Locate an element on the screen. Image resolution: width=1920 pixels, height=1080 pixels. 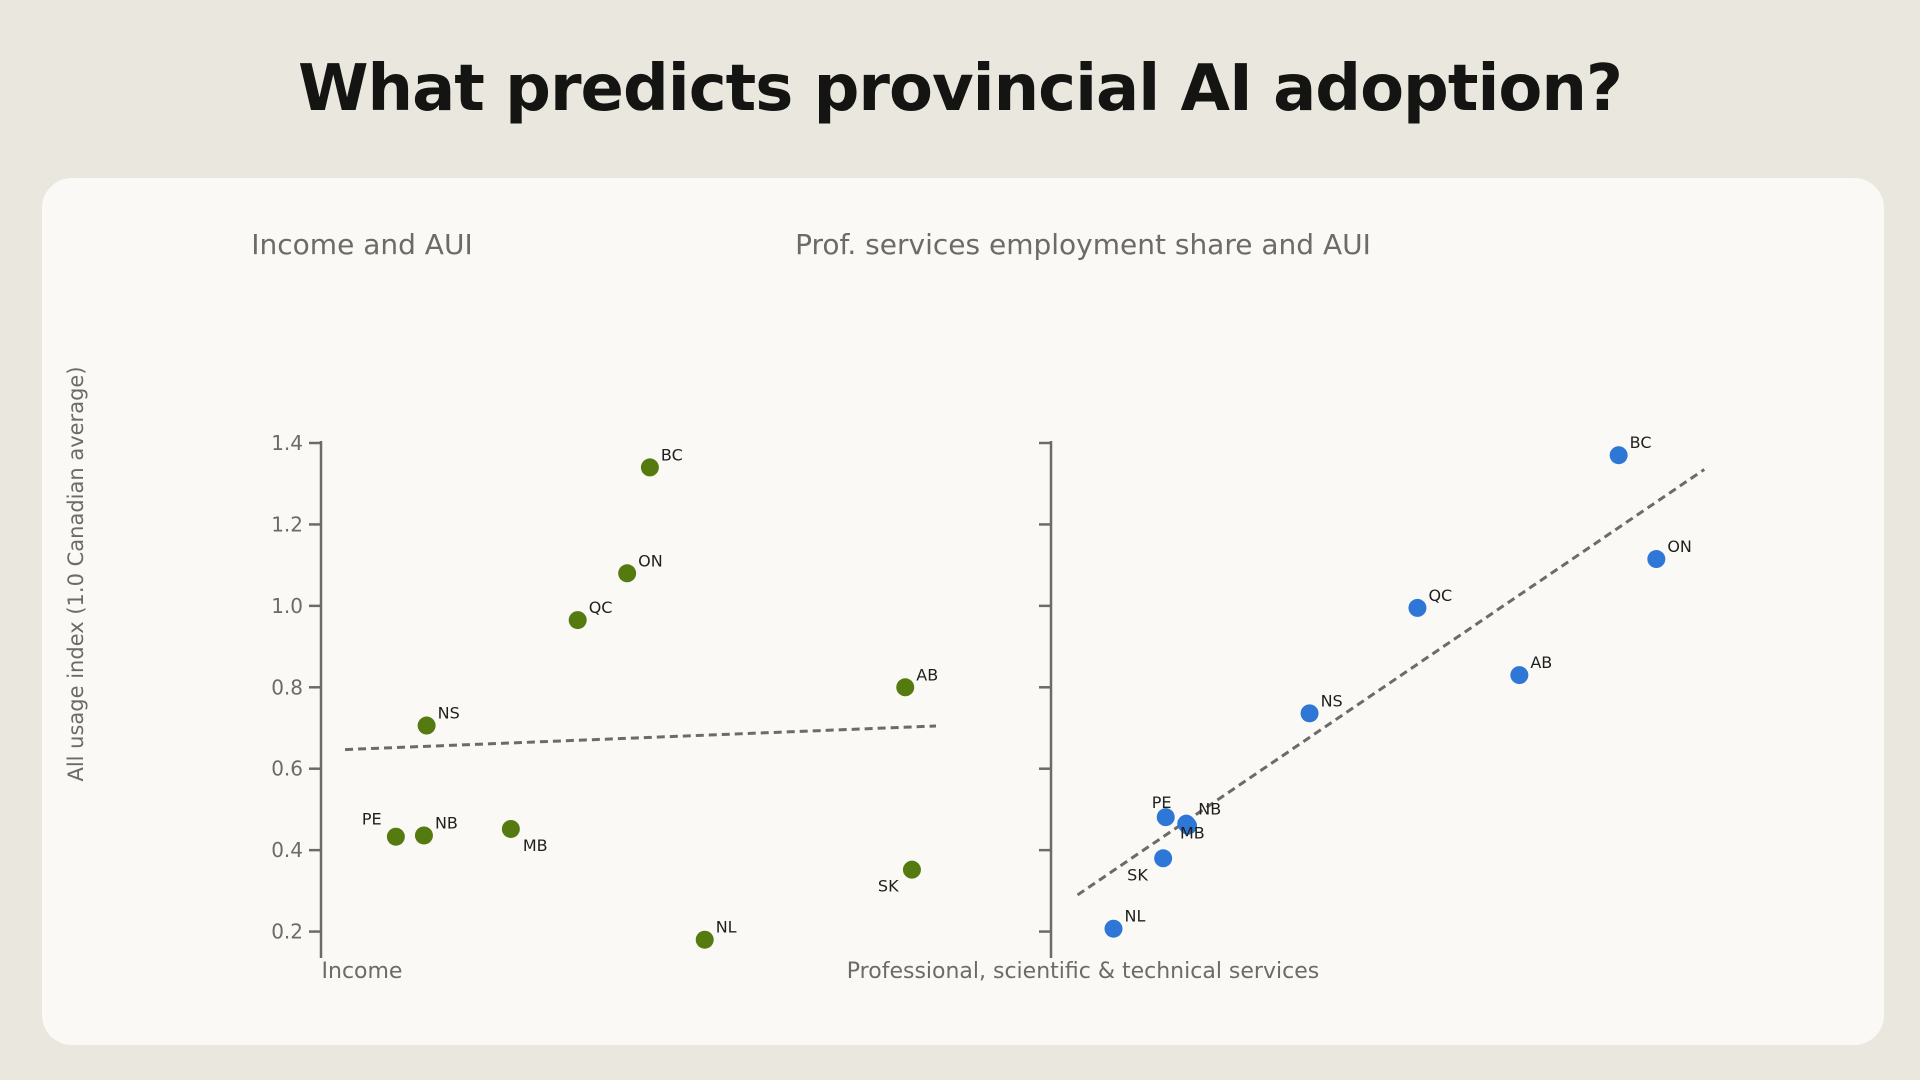
chart-title-income: Income and AUI is located at coordinates (362, 244).